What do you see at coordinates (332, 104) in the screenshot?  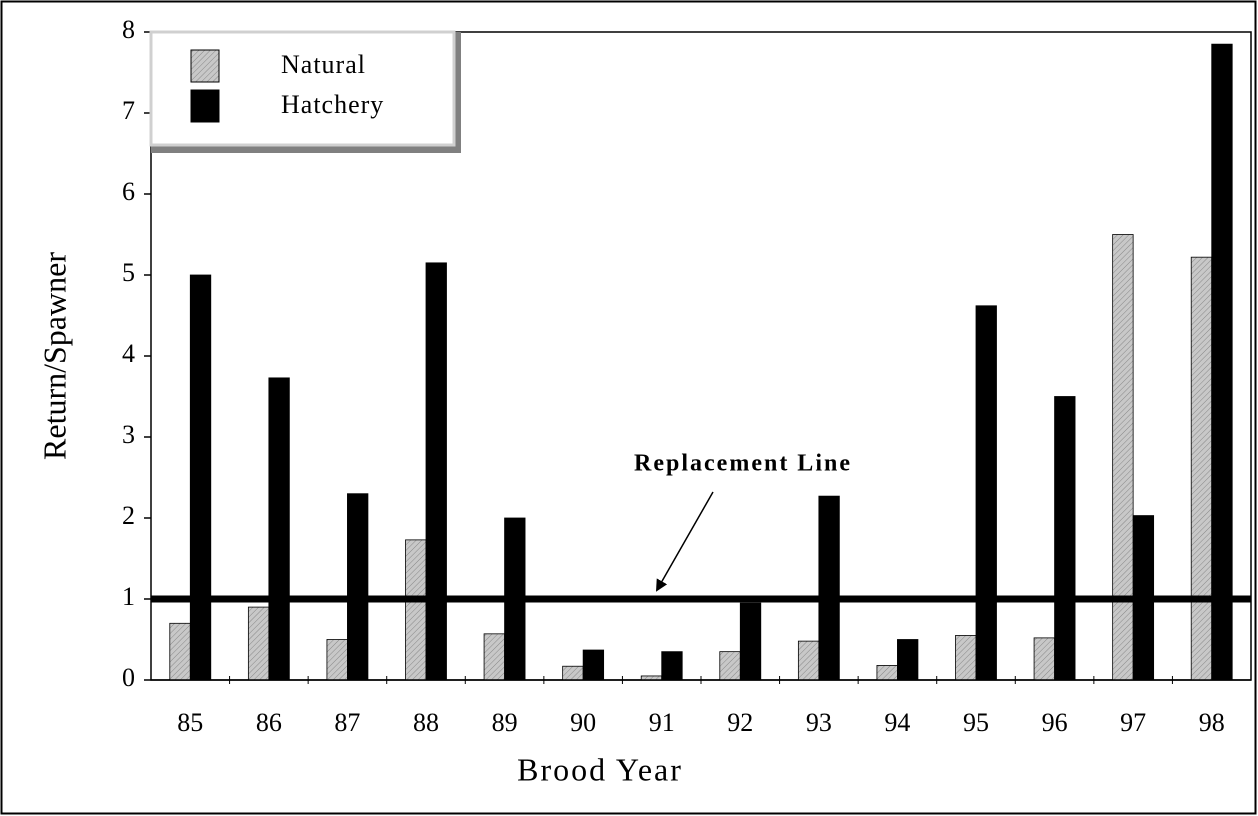 I see `legend-label: Hatchery` at bounding box center [332, 104].